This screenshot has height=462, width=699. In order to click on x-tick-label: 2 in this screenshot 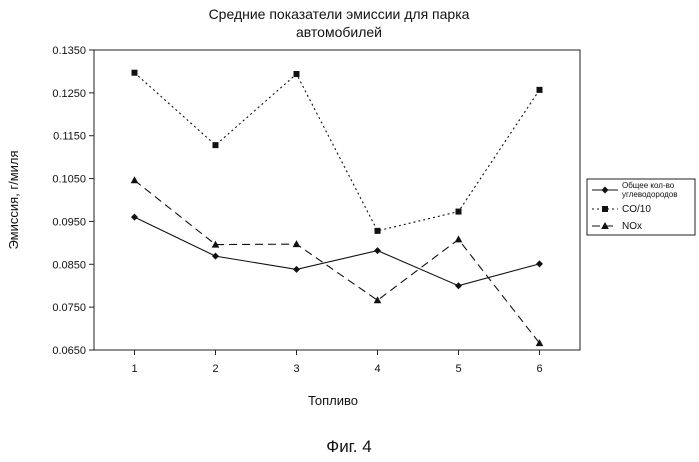, I will do `click(215, 369)`.